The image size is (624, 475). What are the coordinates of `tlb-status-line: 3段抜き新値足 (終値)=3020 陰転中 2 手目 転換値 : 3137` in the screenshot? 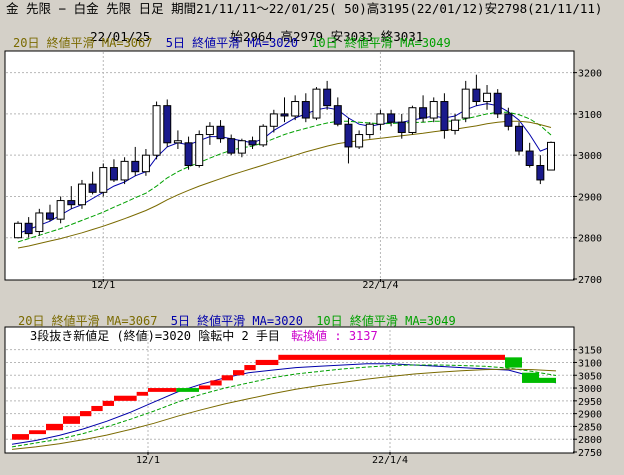 It's located at (204, 335).